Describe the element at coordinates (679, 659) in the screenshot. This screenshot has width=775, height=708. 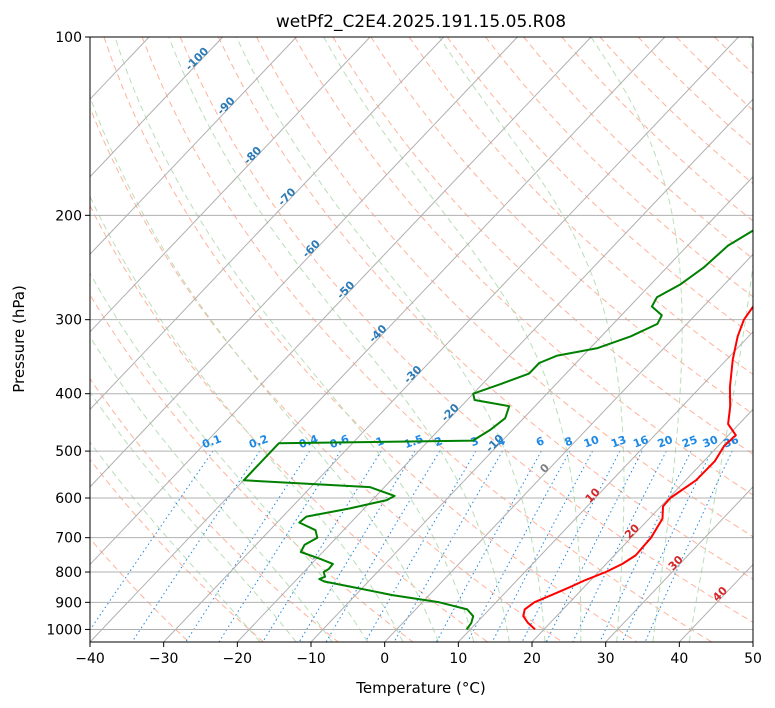
I see `x-tick-label: 40` at that location.